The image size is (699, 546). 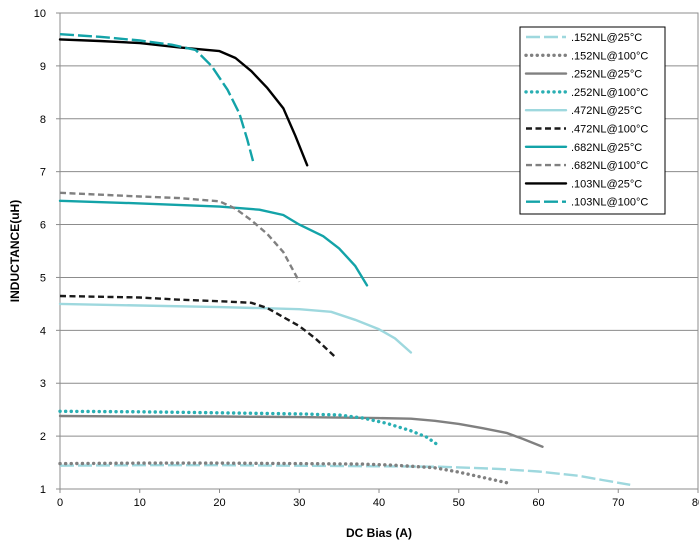 What do you see at coordinates (43, 437) in the screenshot?
I see `y-tick-label: 2` at bounding box center [43, 437].